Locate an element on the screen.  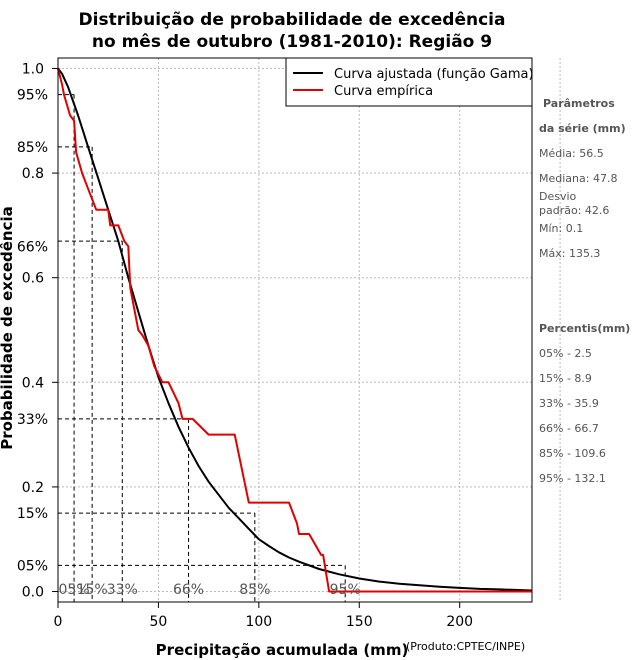
y-tick-label-5: 1.0 is located at coordinates (33, 69).